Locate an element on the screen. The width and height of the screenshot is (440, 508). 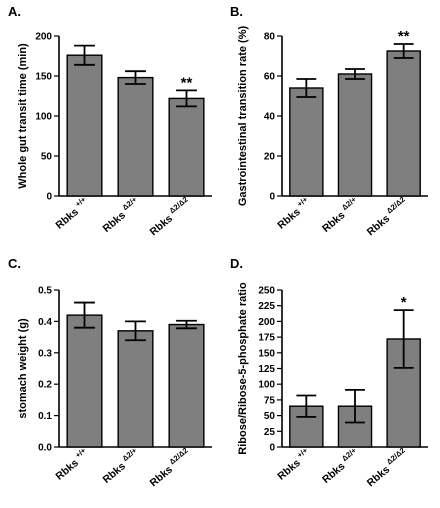
panel-b-y-axis-title: Gastrointestinal transition rate (%) is located at coordinates (243, 116).